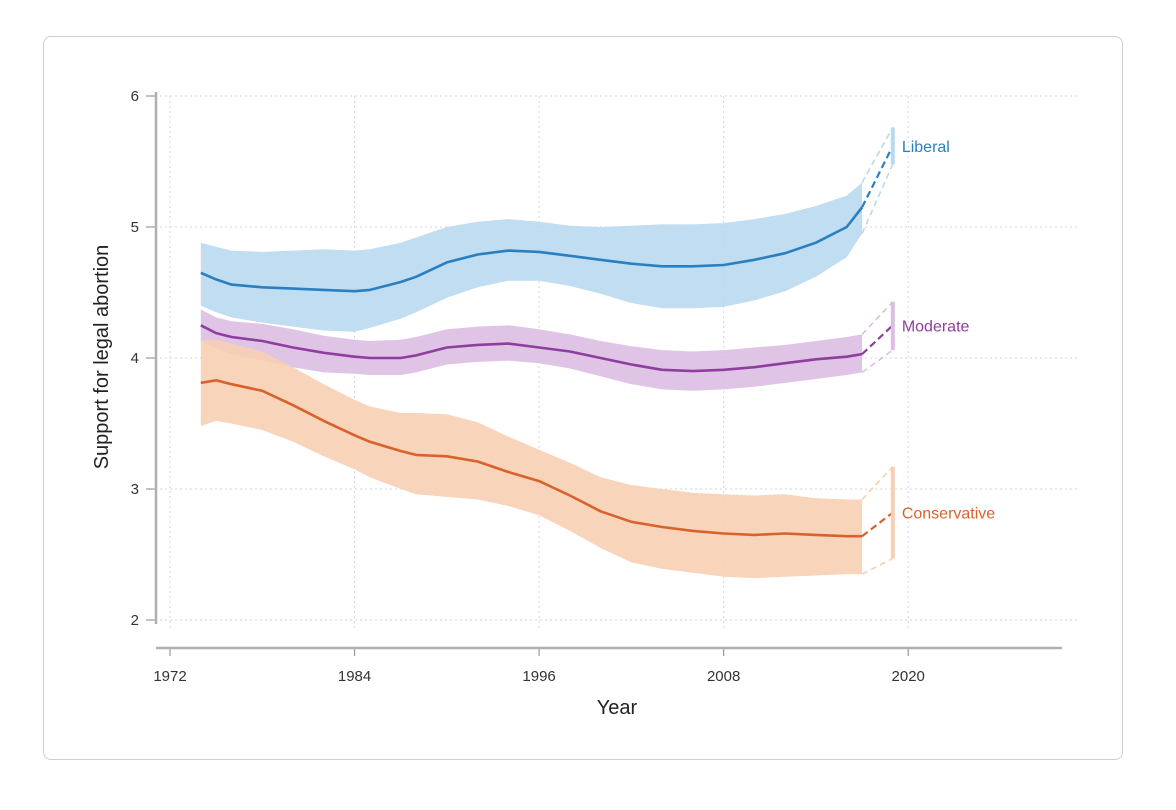 The height and width of the screenshot is (810, 1176). I want to click on confidence-band-liberal, so click(531, 257).